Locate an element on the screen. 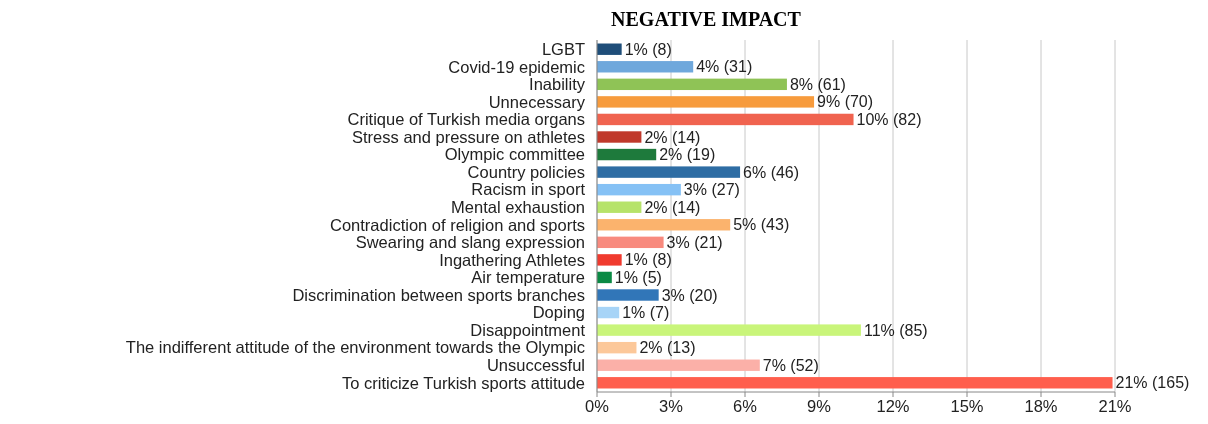  x-tick-label: 9% is located at coordinates (819, 406).